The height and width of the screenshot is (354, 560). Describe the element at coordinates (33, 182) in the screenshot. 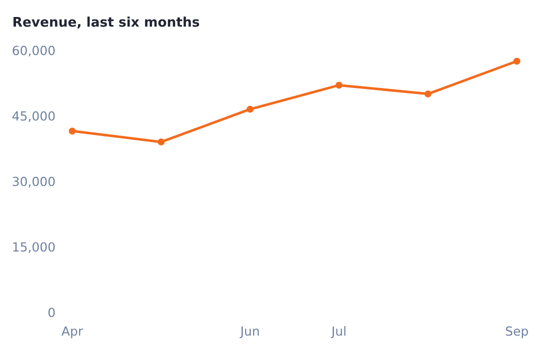

I see `y-tick-label: 30,000` at that location.